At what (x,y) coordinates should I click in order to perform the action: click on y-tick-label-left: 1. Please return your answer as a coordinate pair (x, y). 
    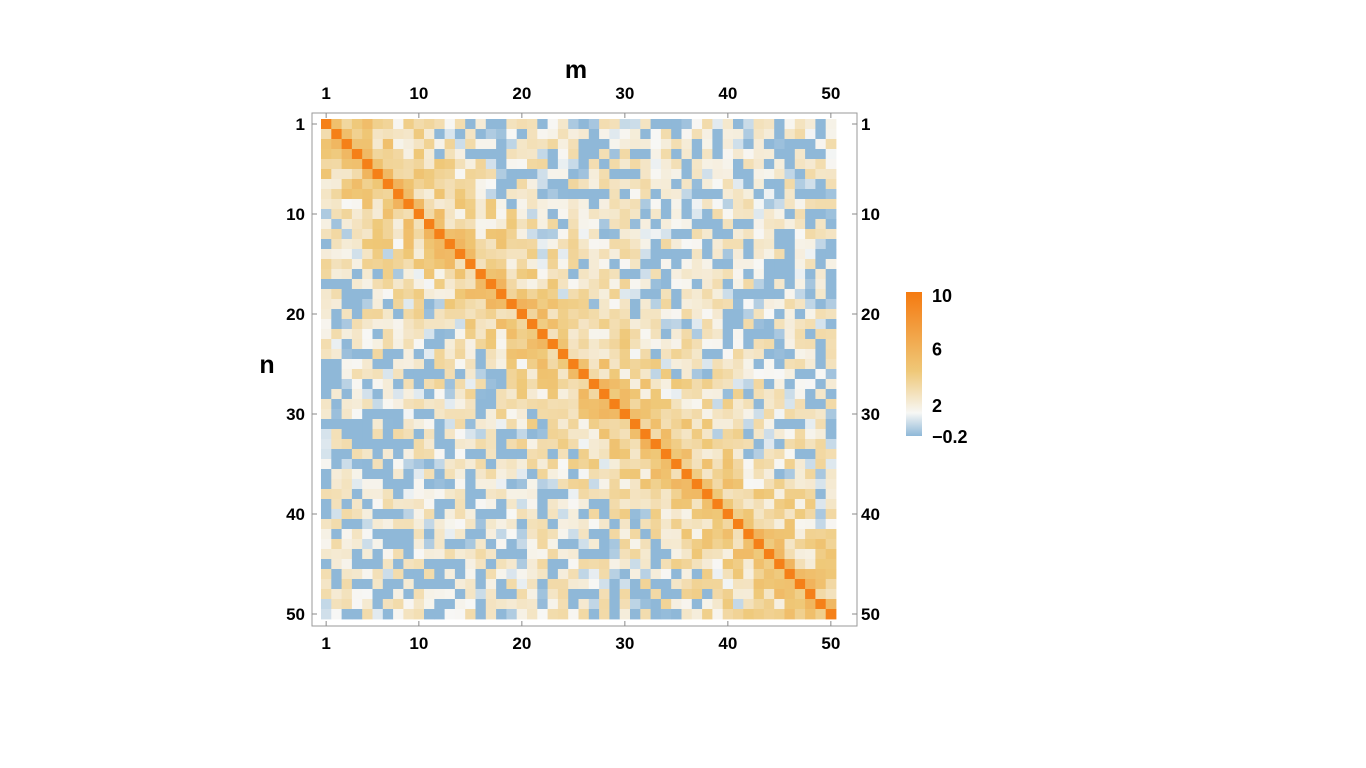
    Looking at the image, I should click on (300, 124).